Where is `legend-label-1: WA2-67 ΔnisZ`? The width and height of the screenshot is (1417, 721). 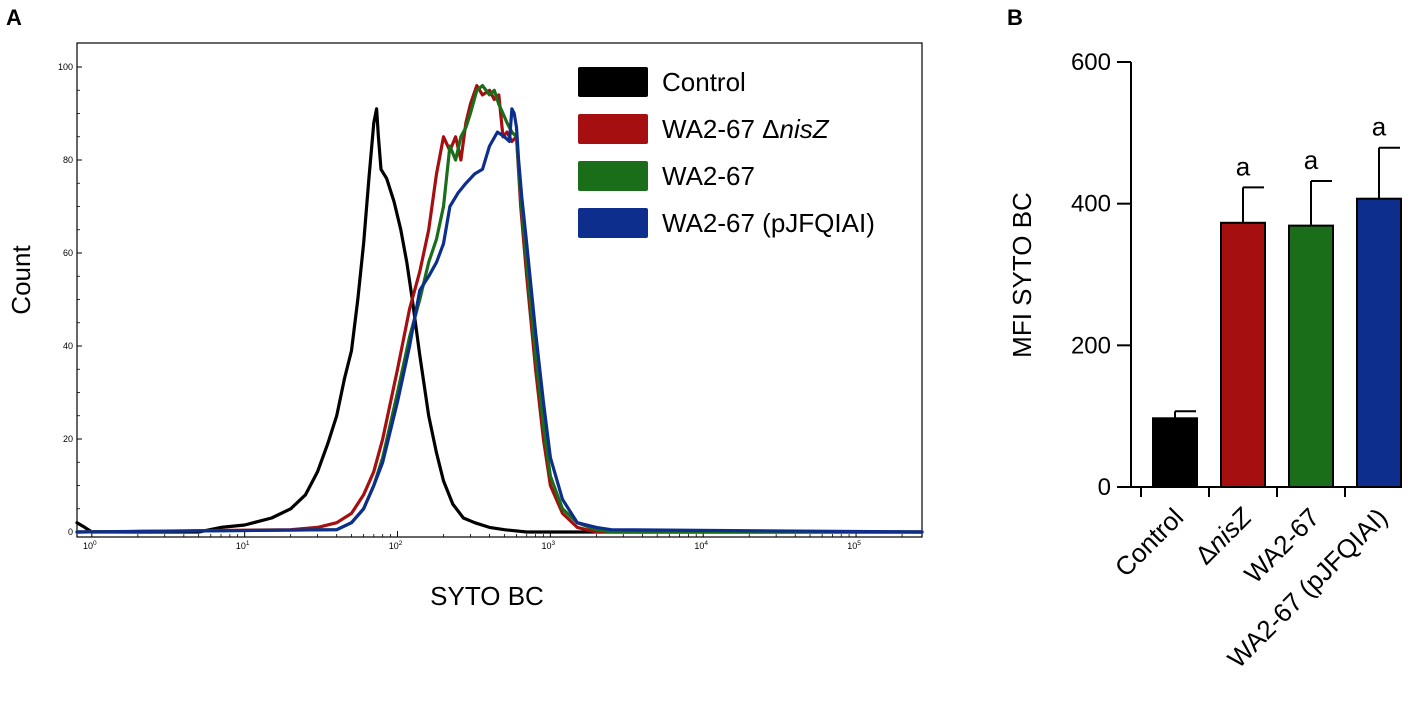
legend-label-1: WA2-67 ΔnisZ is located at coordinates (746, 129).